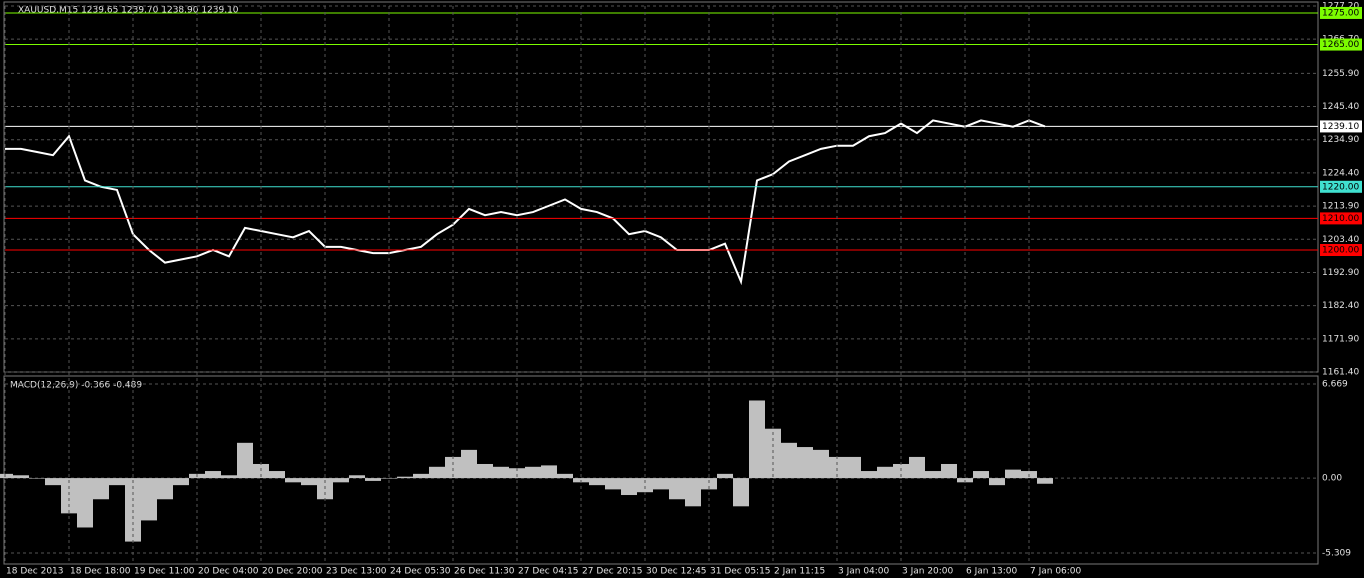  I want to click on x-tick-label: 26 Dec 11:30, so click(484, 572).